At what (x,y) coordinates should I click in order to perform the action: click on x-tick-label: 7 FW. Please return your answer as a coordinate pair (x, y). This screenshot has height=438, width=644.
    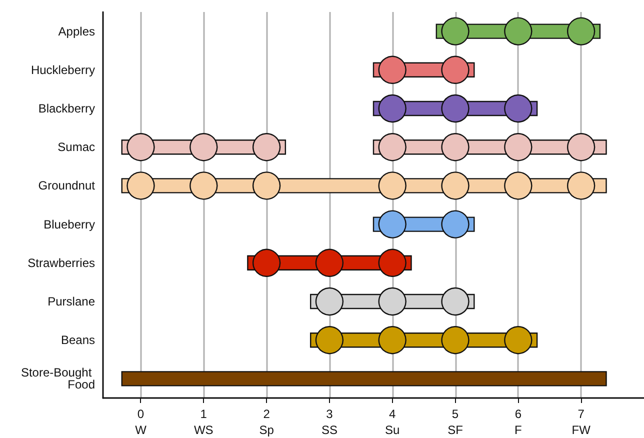
    Looking at the image, I should click on (582, 422).